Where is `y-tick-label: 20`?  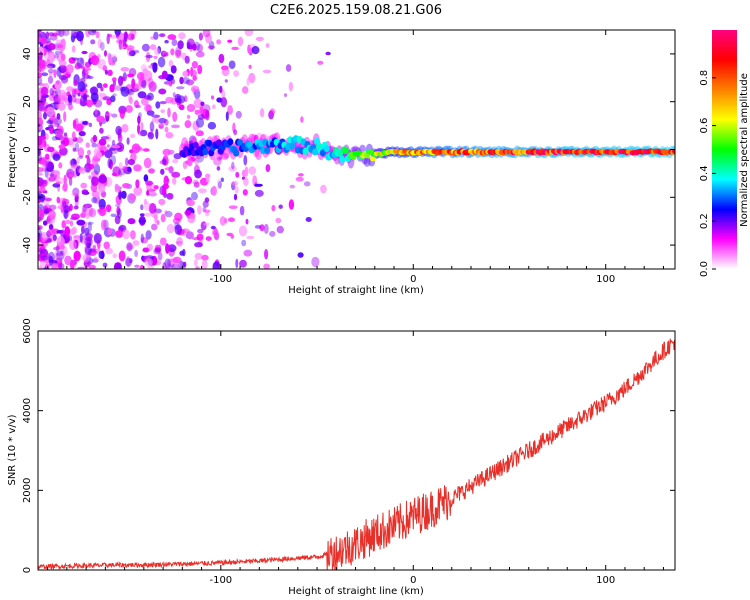
y-tick-label: 20 is located at coordinates (27, 101).